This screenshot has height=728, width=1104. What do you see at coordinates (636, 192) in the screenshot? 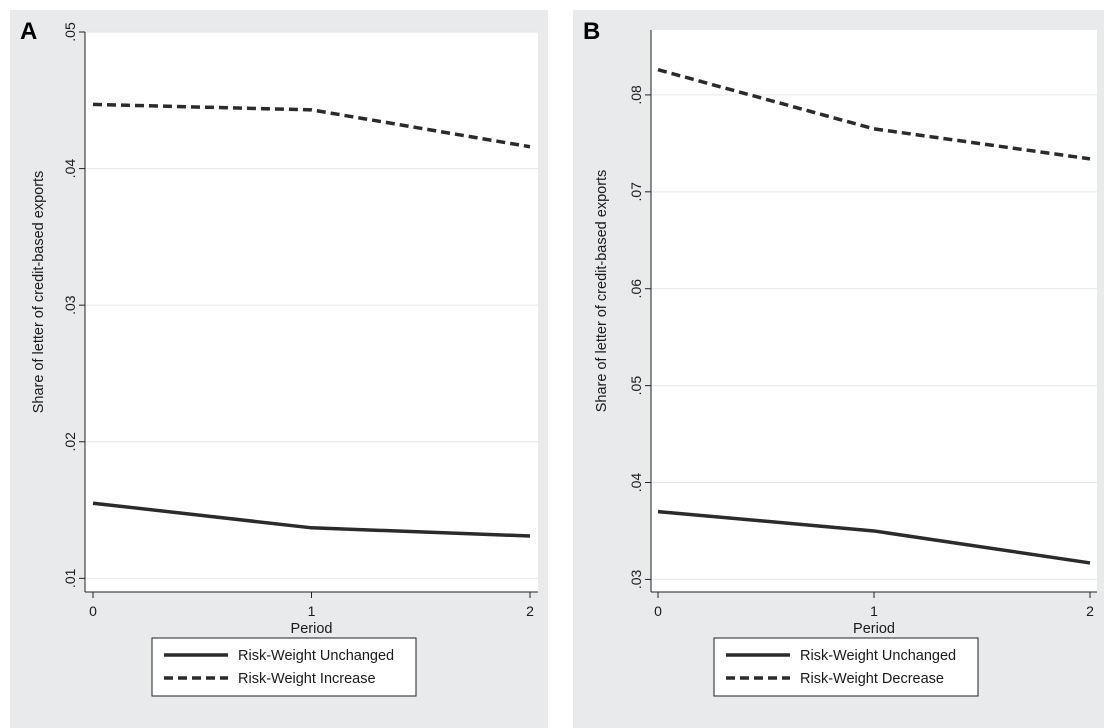
I see `y-tick-label: .07` at bounding box center [636, 192].